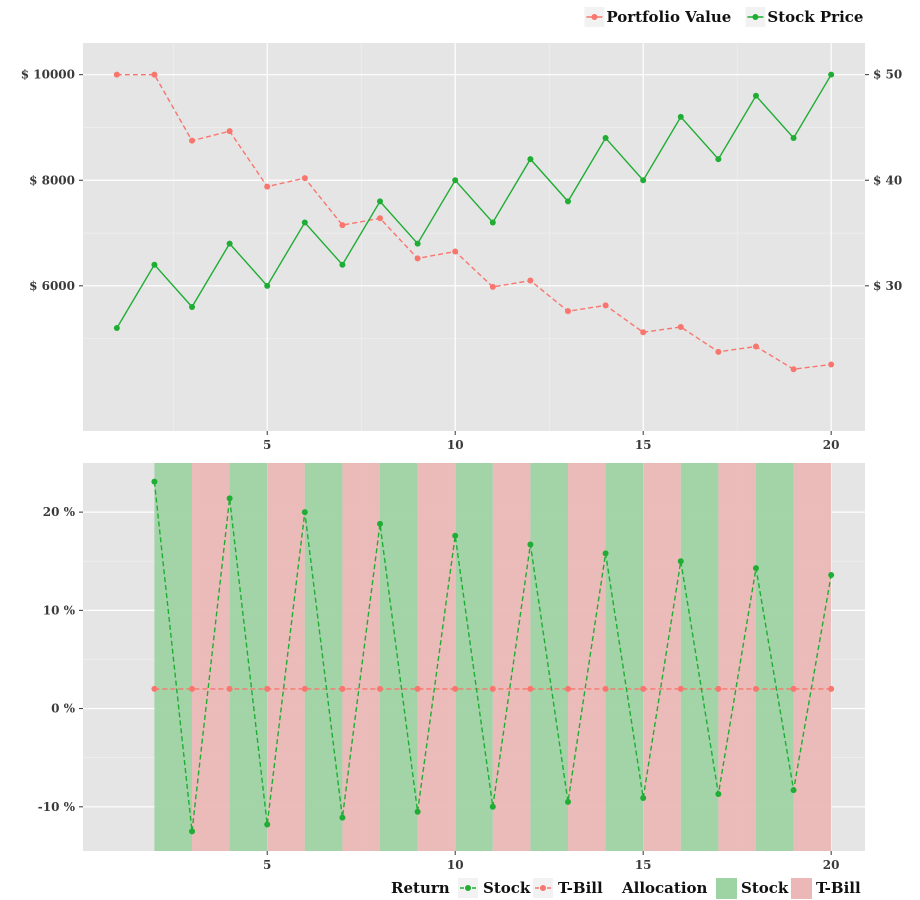 The image size is (920, 900). Describe the element at coordinates (594, 17) in the screenshot. I see `legend-key-point` at that location.